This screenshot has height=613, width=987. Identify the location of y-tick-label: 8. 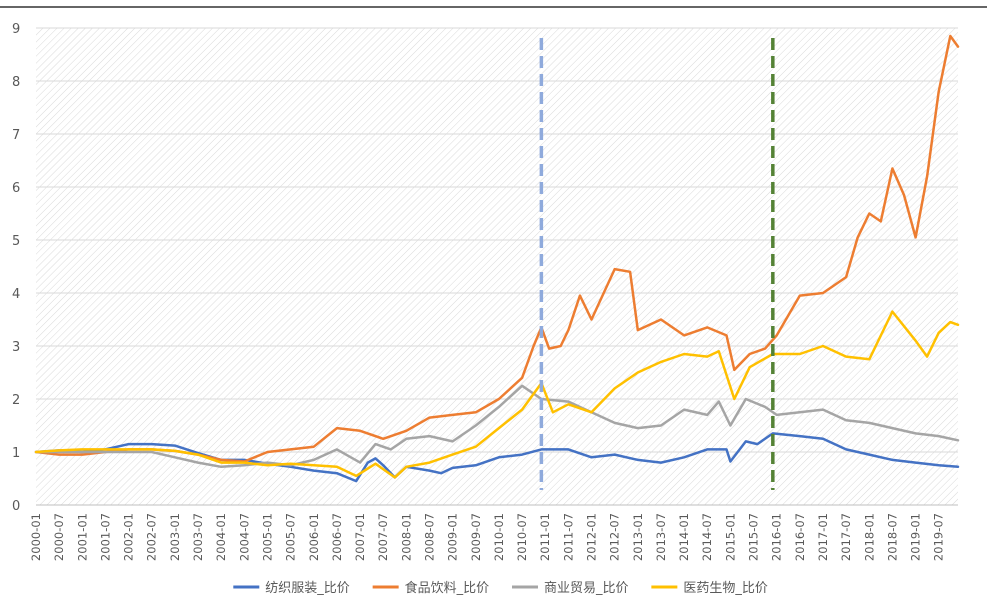
(16, 82).